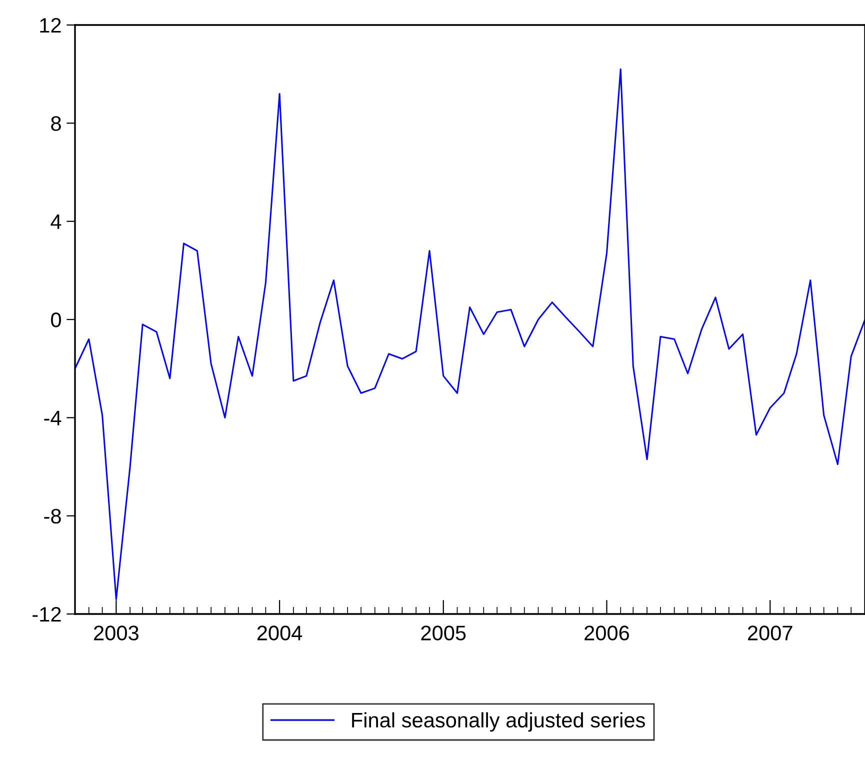  What do you see at coordinates (46, 614) in the screenshot?
I see `y-tick-label: -12` at bounding box center [46, 614].